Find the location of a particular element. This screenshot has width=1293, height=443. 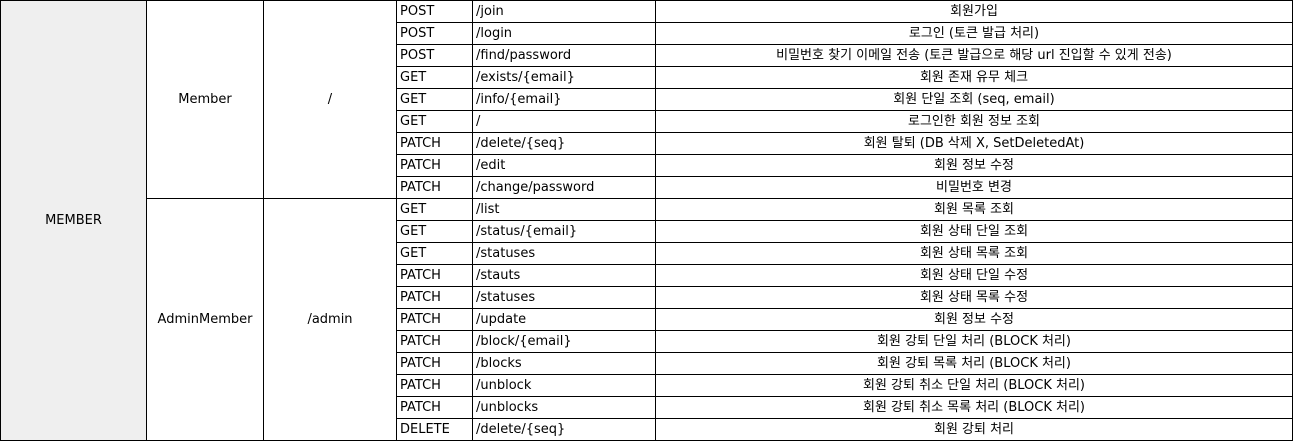

table-row: DELETE/delete/{seq} 회원 강퇴 처리 is located at coordinates (647, 429).